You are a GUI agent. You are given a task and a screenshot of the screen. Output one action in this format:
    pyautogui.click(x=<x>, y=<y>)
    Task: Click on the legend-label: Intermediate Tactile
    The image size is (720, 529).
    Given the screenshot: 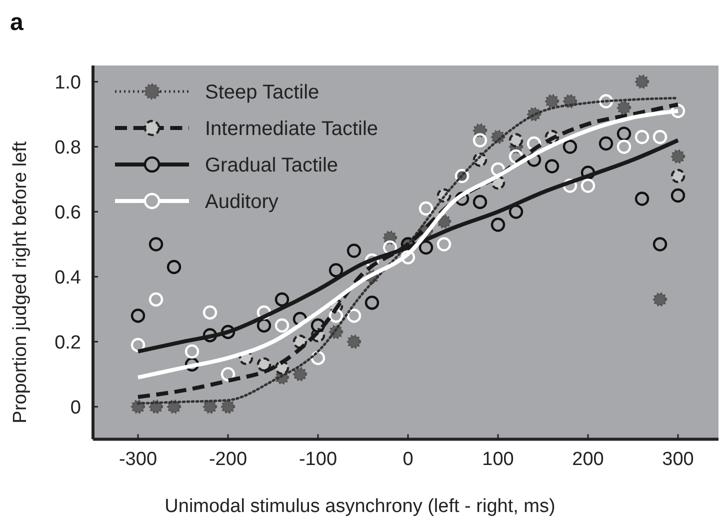 What is the action you would take?
    pyautogui.click(x=291, y=129)
    